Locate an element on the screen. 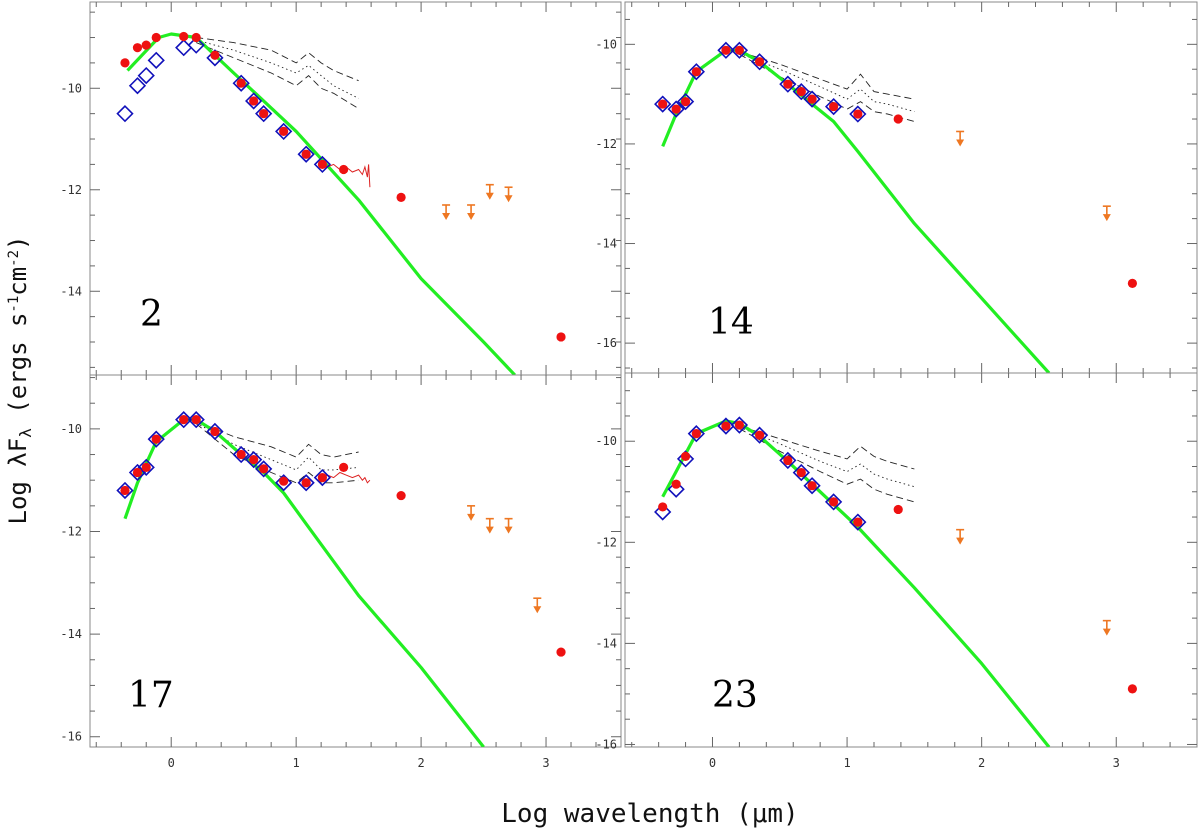 This screenshot has height=832, width=1200. y-axis-title-units: (ergs s is located at coordinates (18, 371).